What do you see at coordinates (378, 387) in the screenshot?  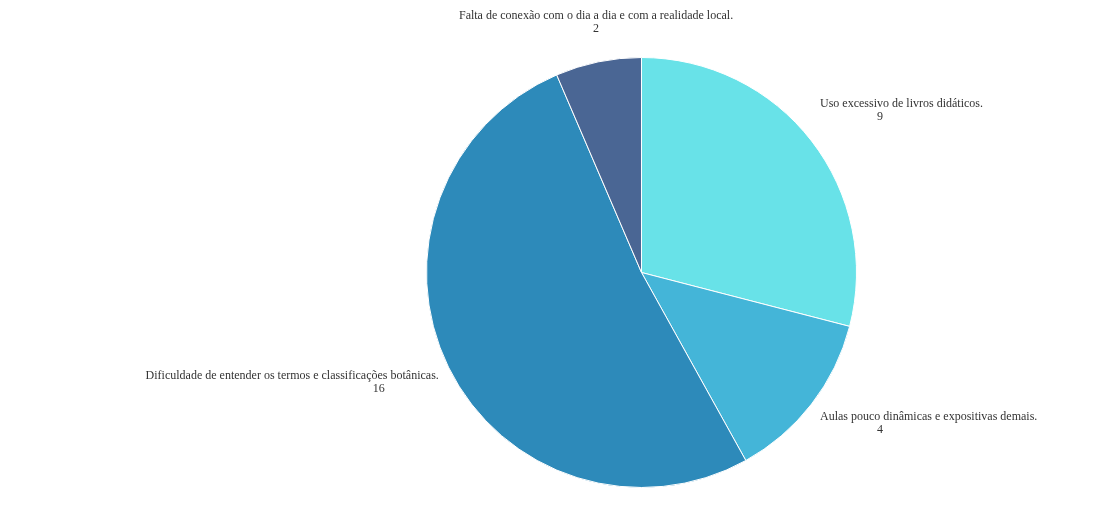 I see `data-label: 16` at bounding box center [378, 387].